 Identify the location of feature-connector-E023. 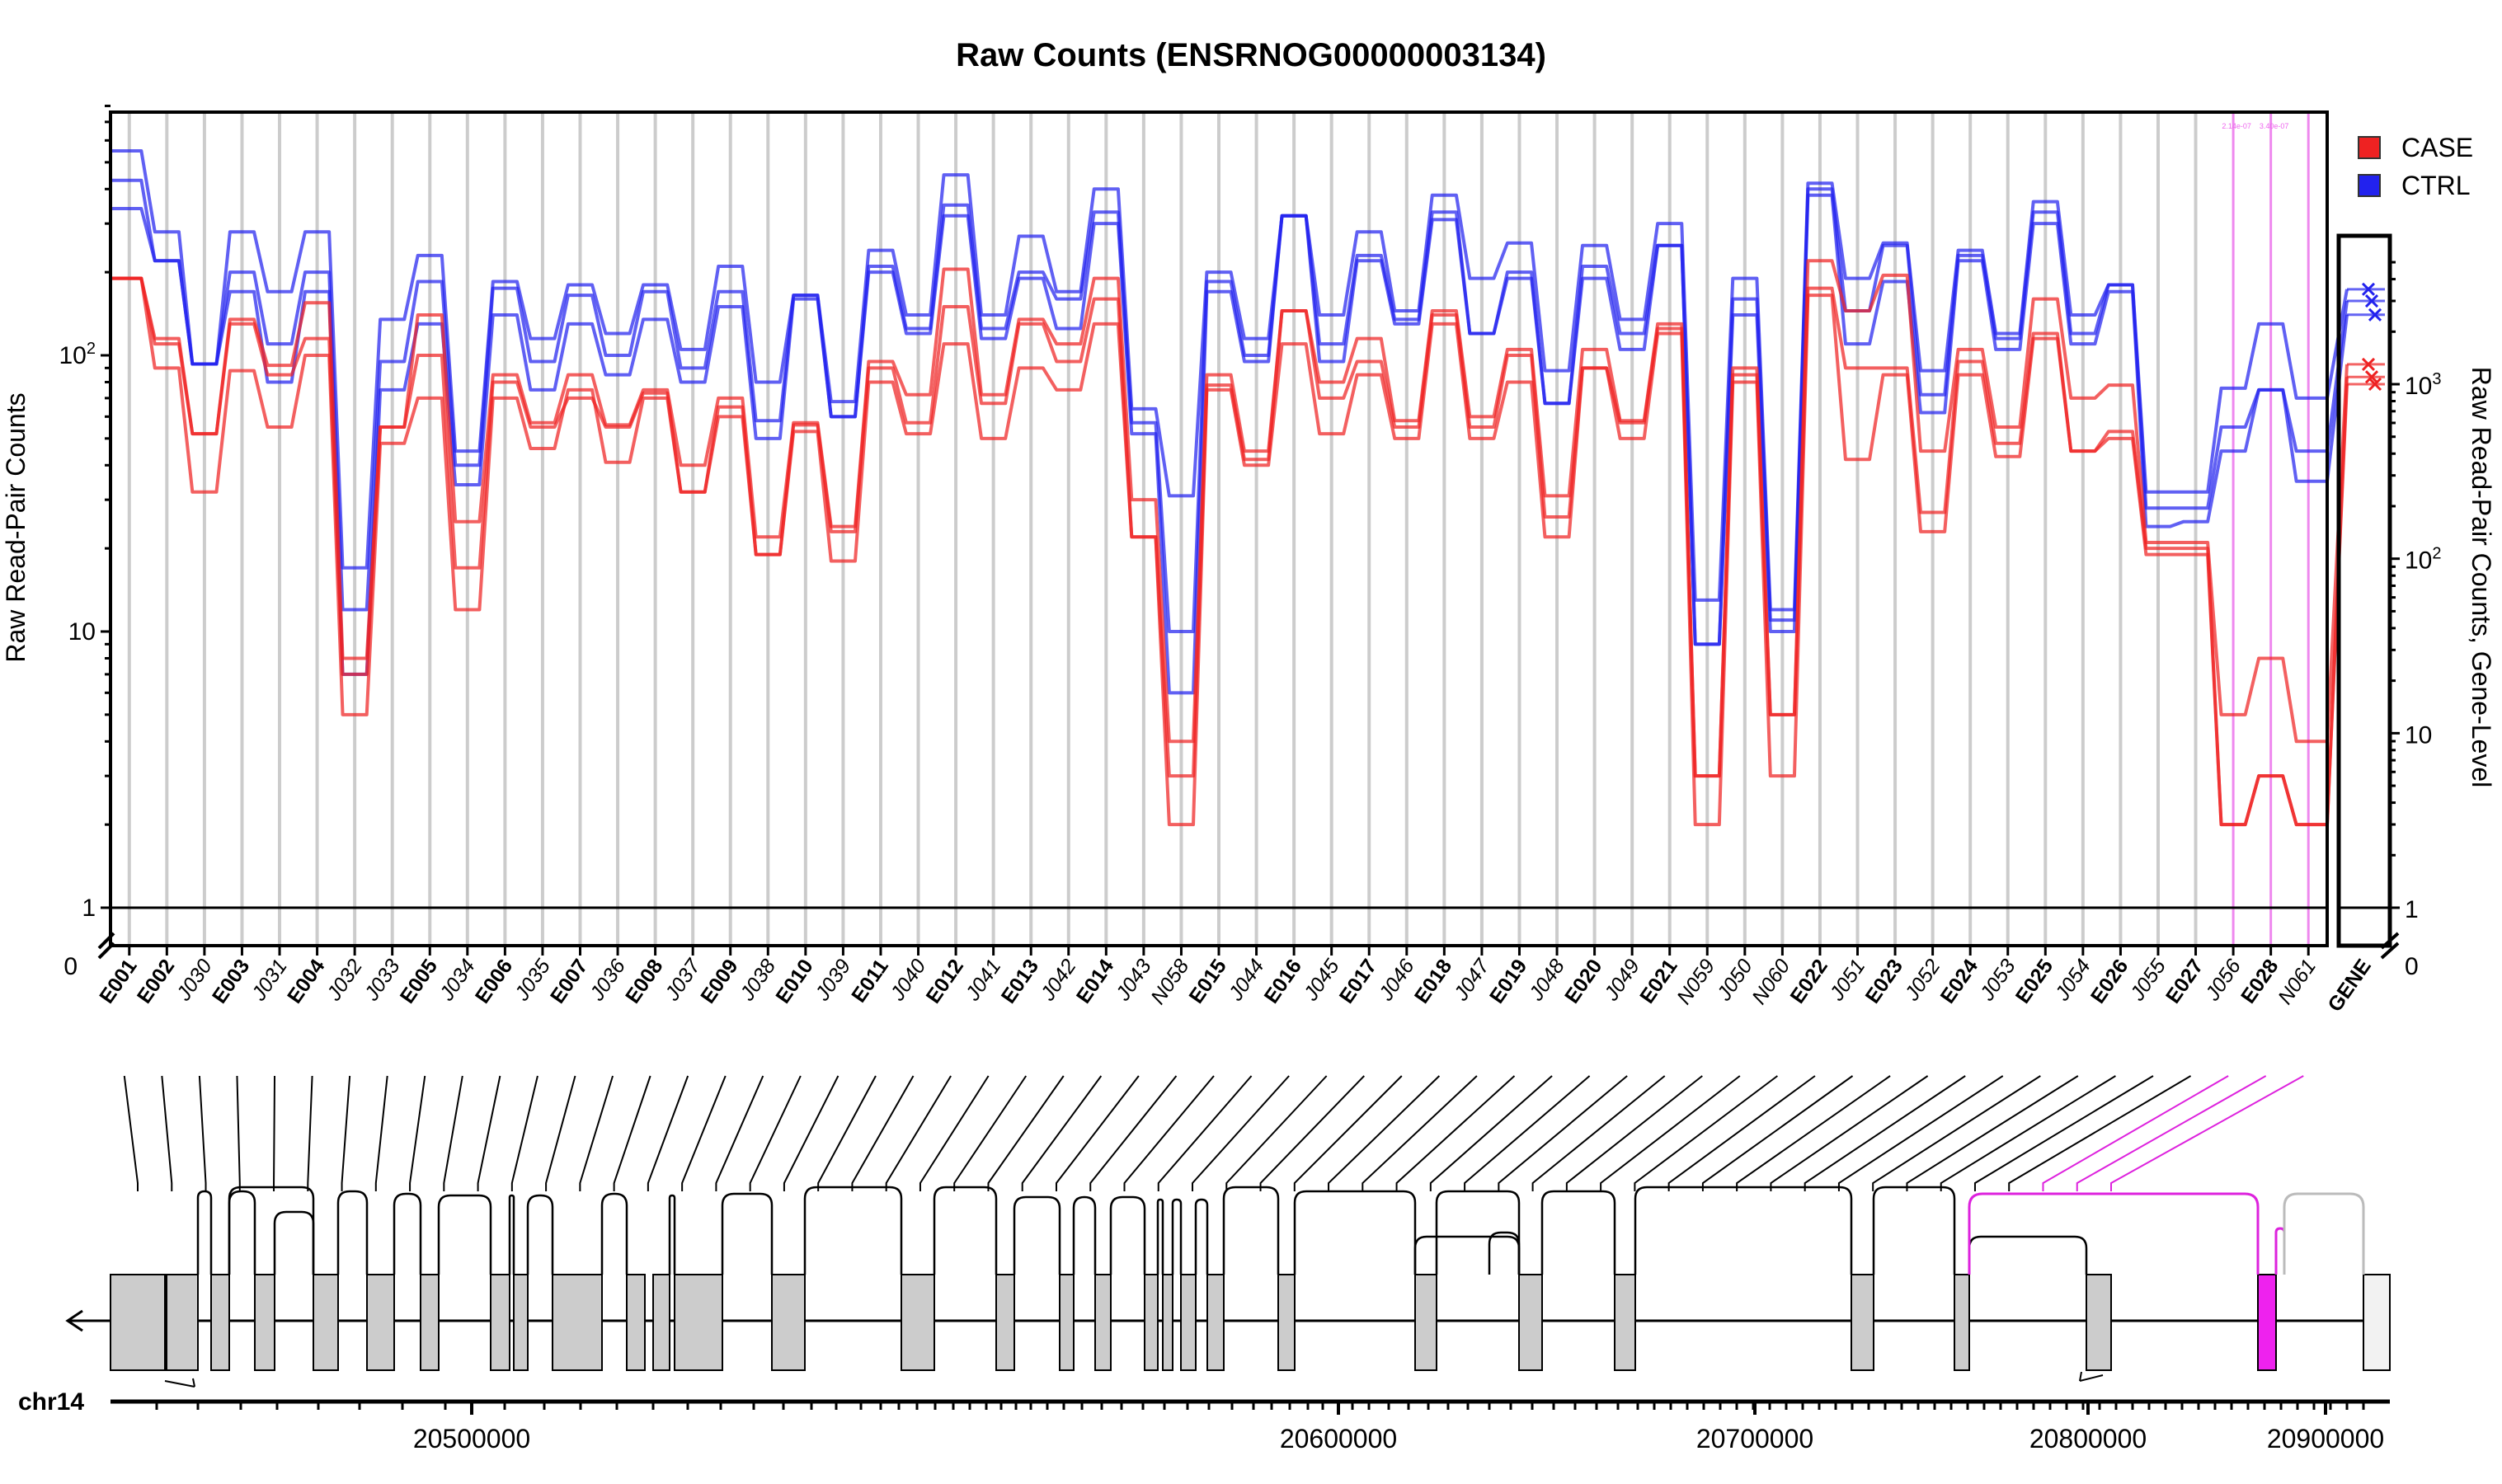
(1814, 1133).